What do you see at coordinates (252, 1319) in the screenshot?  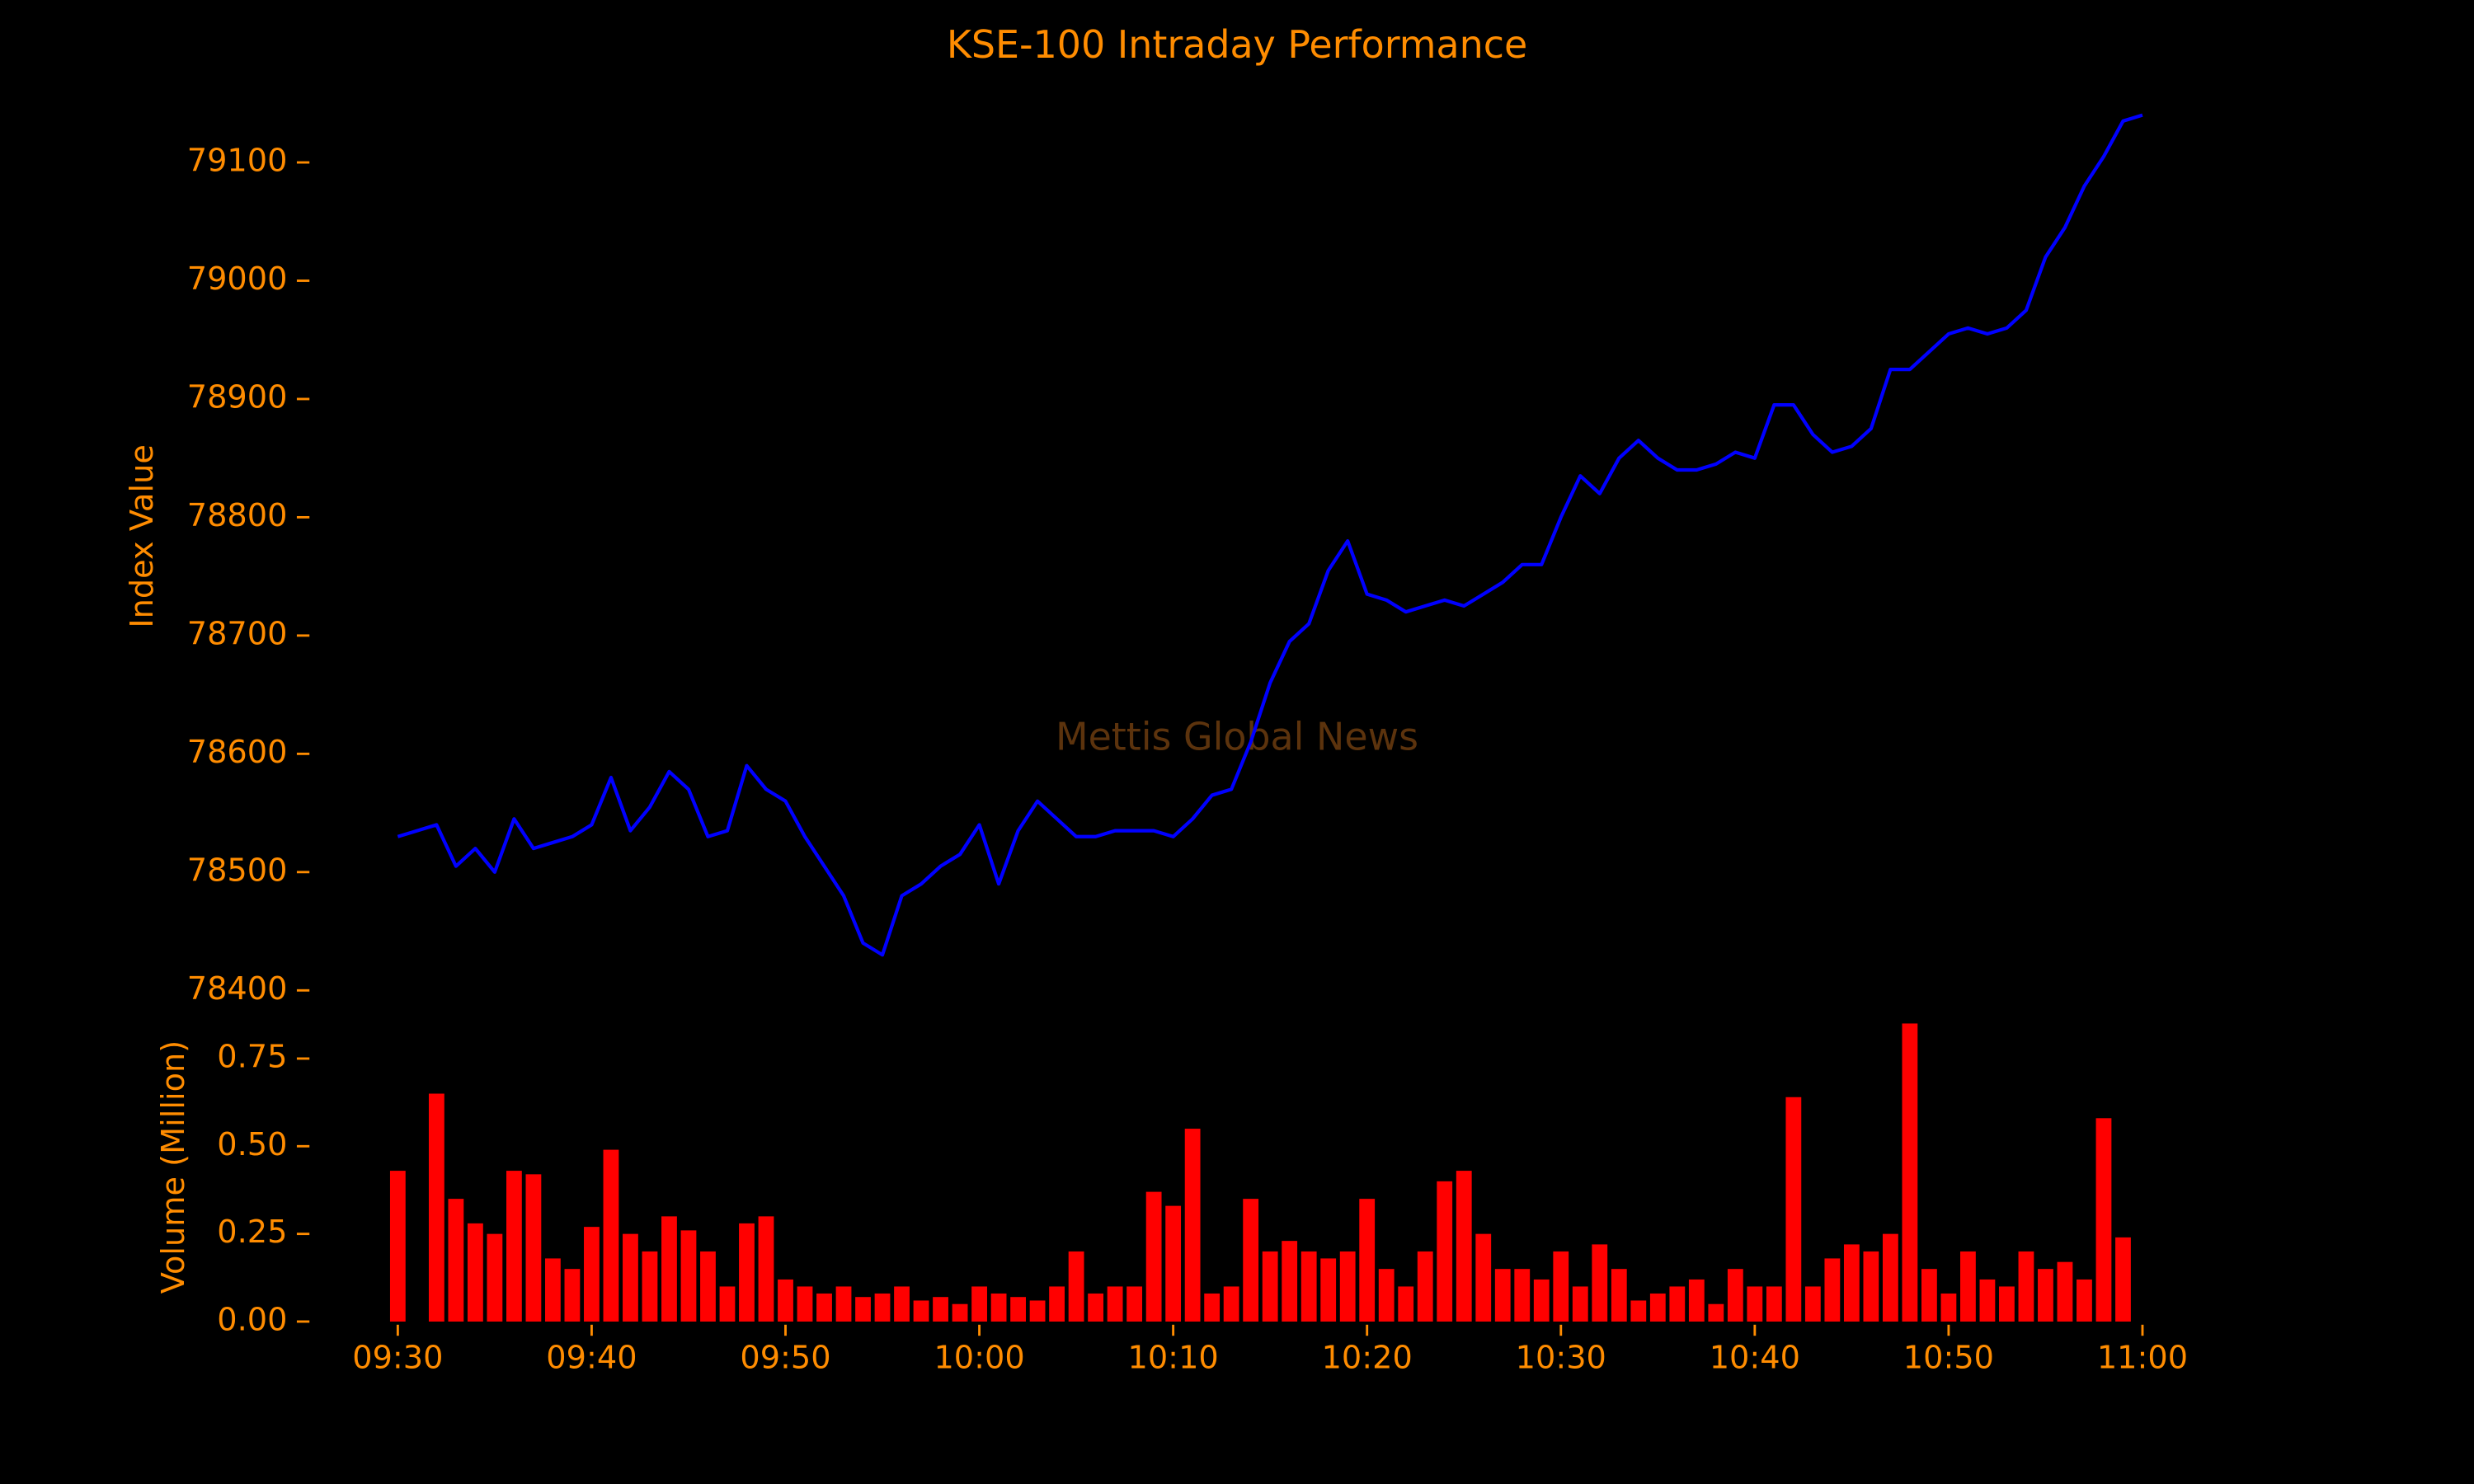 I see `y-tick-label: 0.00` at bounding box center [252, 1319].